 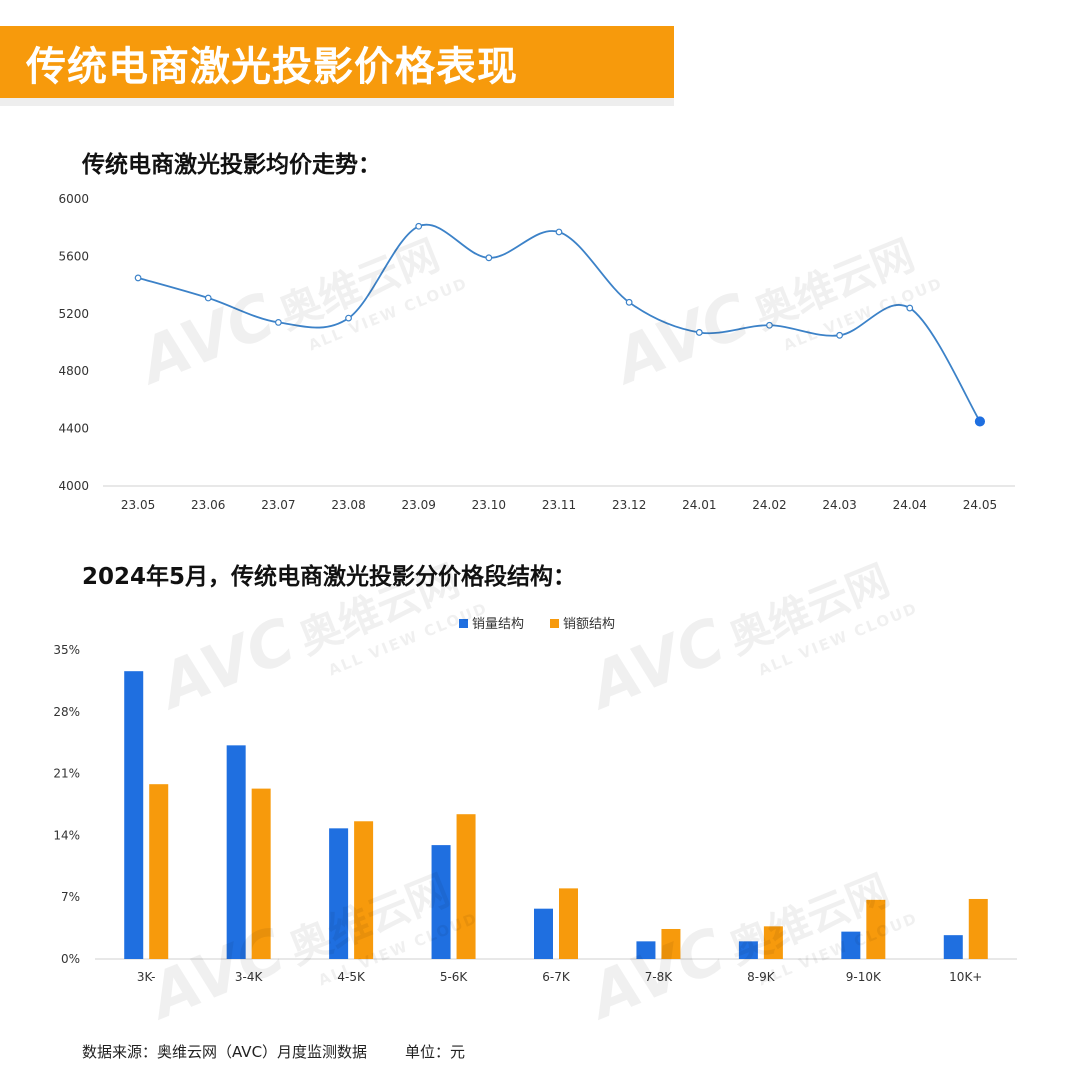 I want to click on x-tick-label: 23.12, so click(x=629, y=505).